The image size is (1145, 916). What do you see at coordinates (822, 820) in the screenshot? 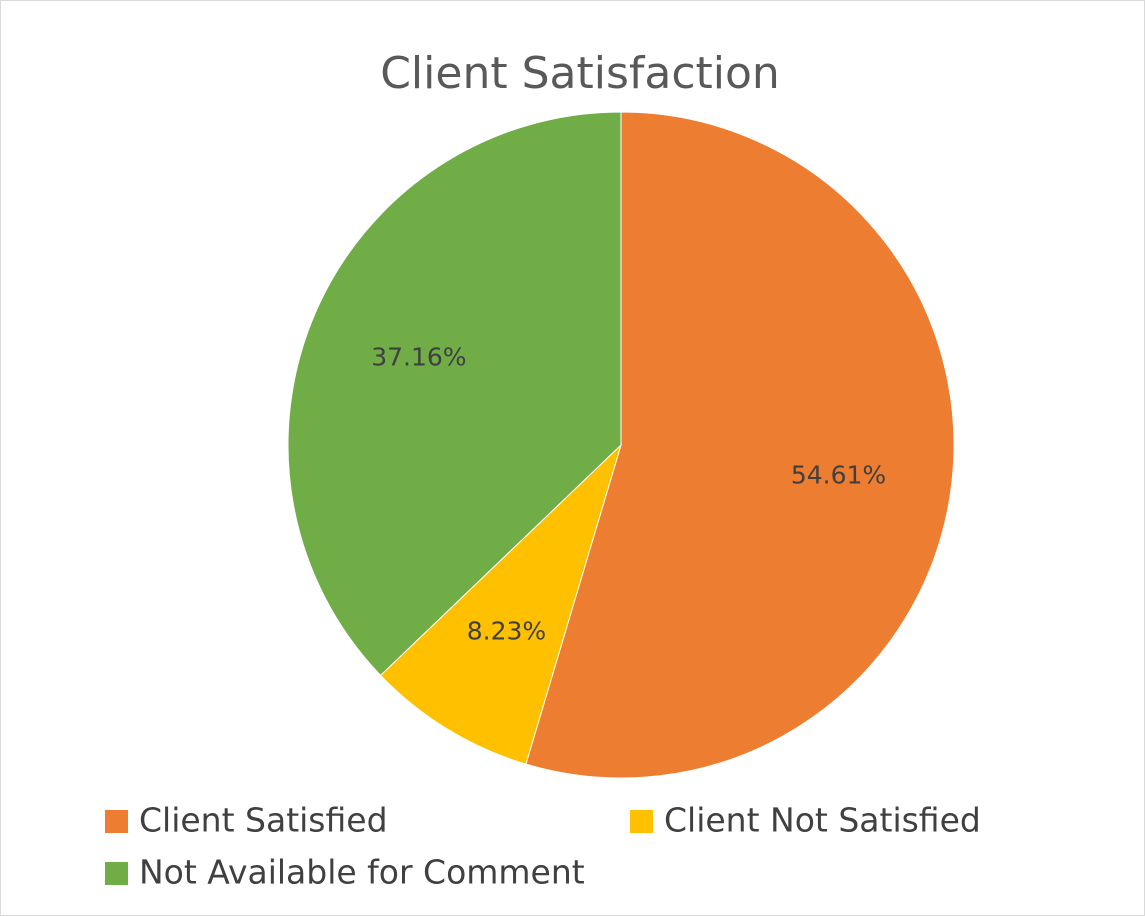
I see `legend-label: Client Not Satisfied` at bounding box center [822, 820].